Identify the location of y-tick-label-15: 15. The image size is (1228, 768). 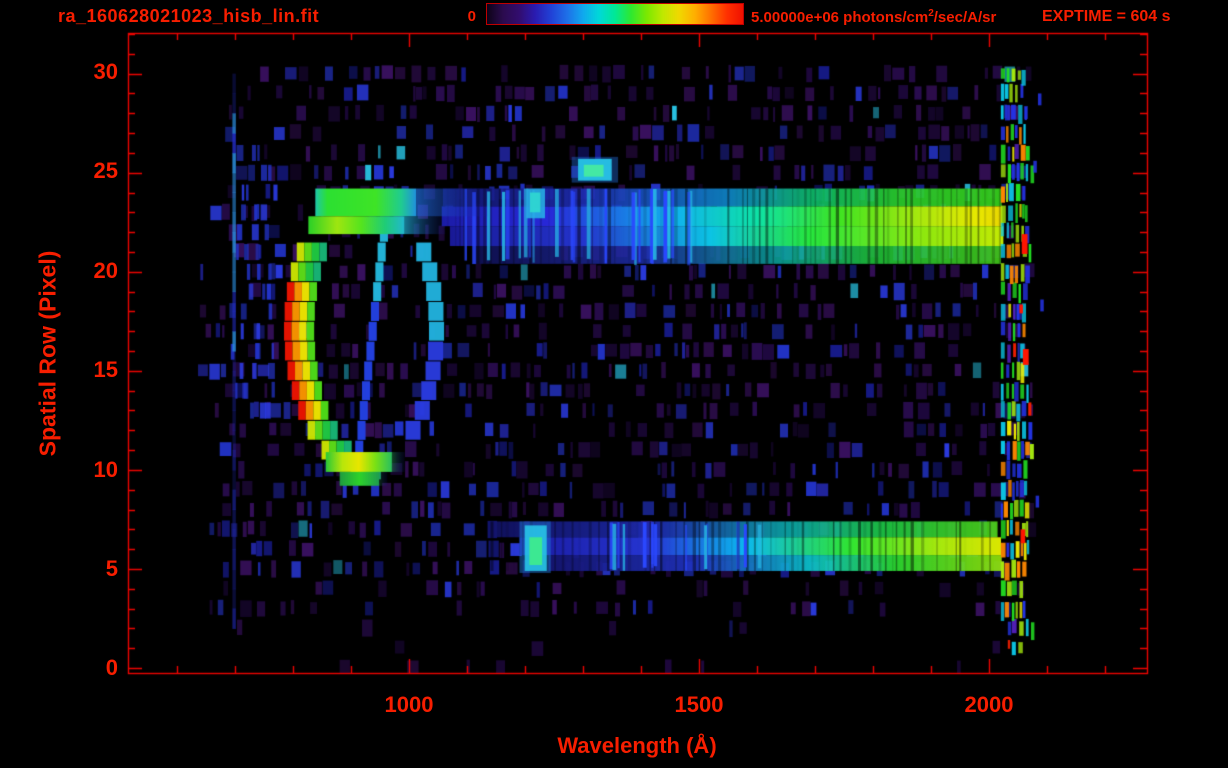
(105, 369).